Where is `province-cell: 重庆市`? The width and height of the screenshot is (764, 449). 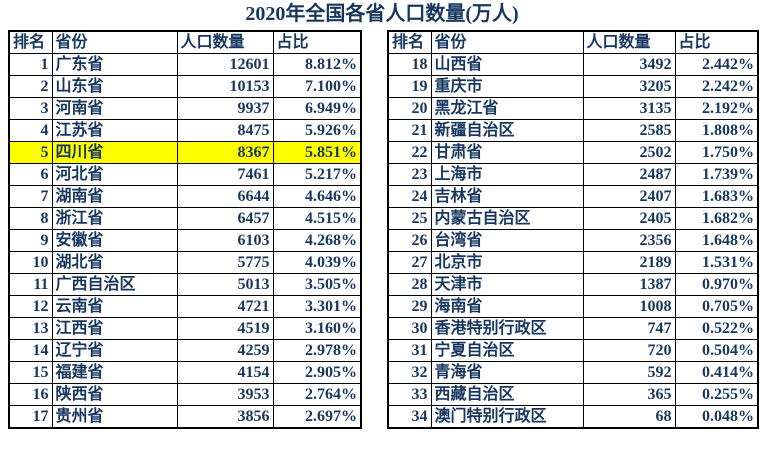
province-cell: 重庆市 is located at coordinates (507, 86).